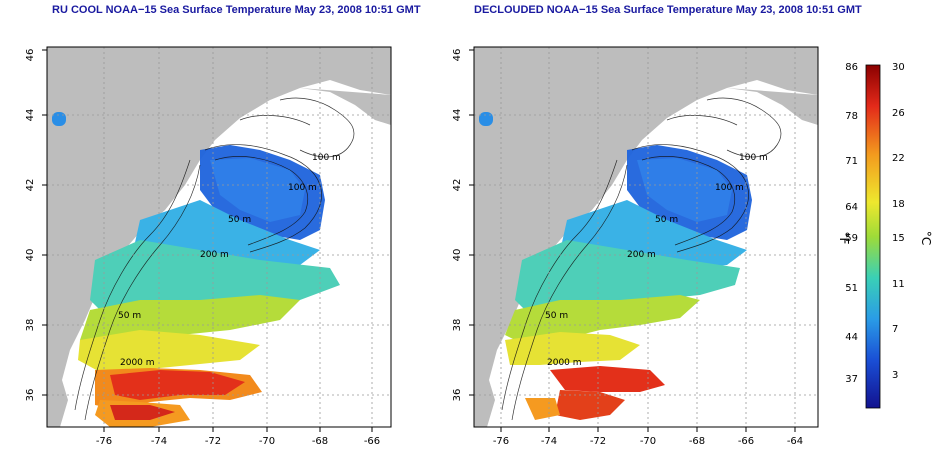 The height and width of the screenshot is (475, 950). I want to click on colorbar-f-tick: 64, so click(851, 207).